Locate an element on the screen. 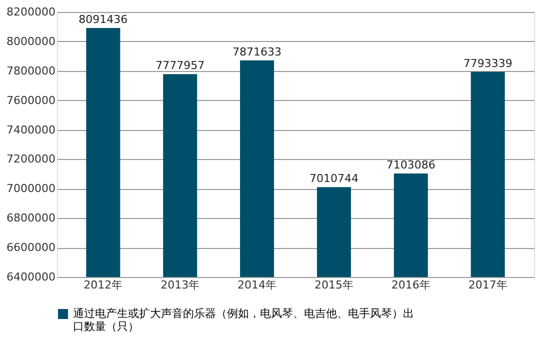 This screenshot has height=346, width=548. y-tick-label: 6400000 is located at coordinates (31, 277).